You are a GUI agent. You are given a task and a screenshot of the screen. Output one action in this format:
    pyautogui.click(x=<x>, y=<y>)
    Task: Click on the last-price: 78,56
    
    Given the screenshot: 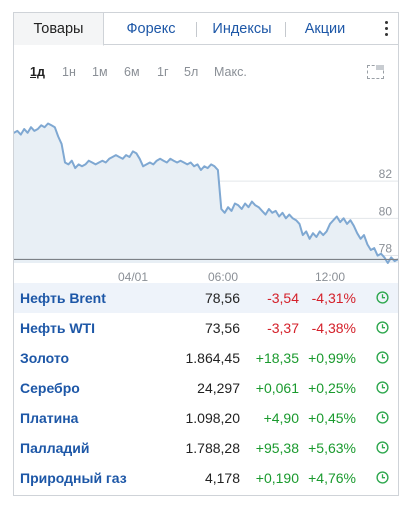 What is the action you would take?
    pyautogui.click(x=222, y=298)
    